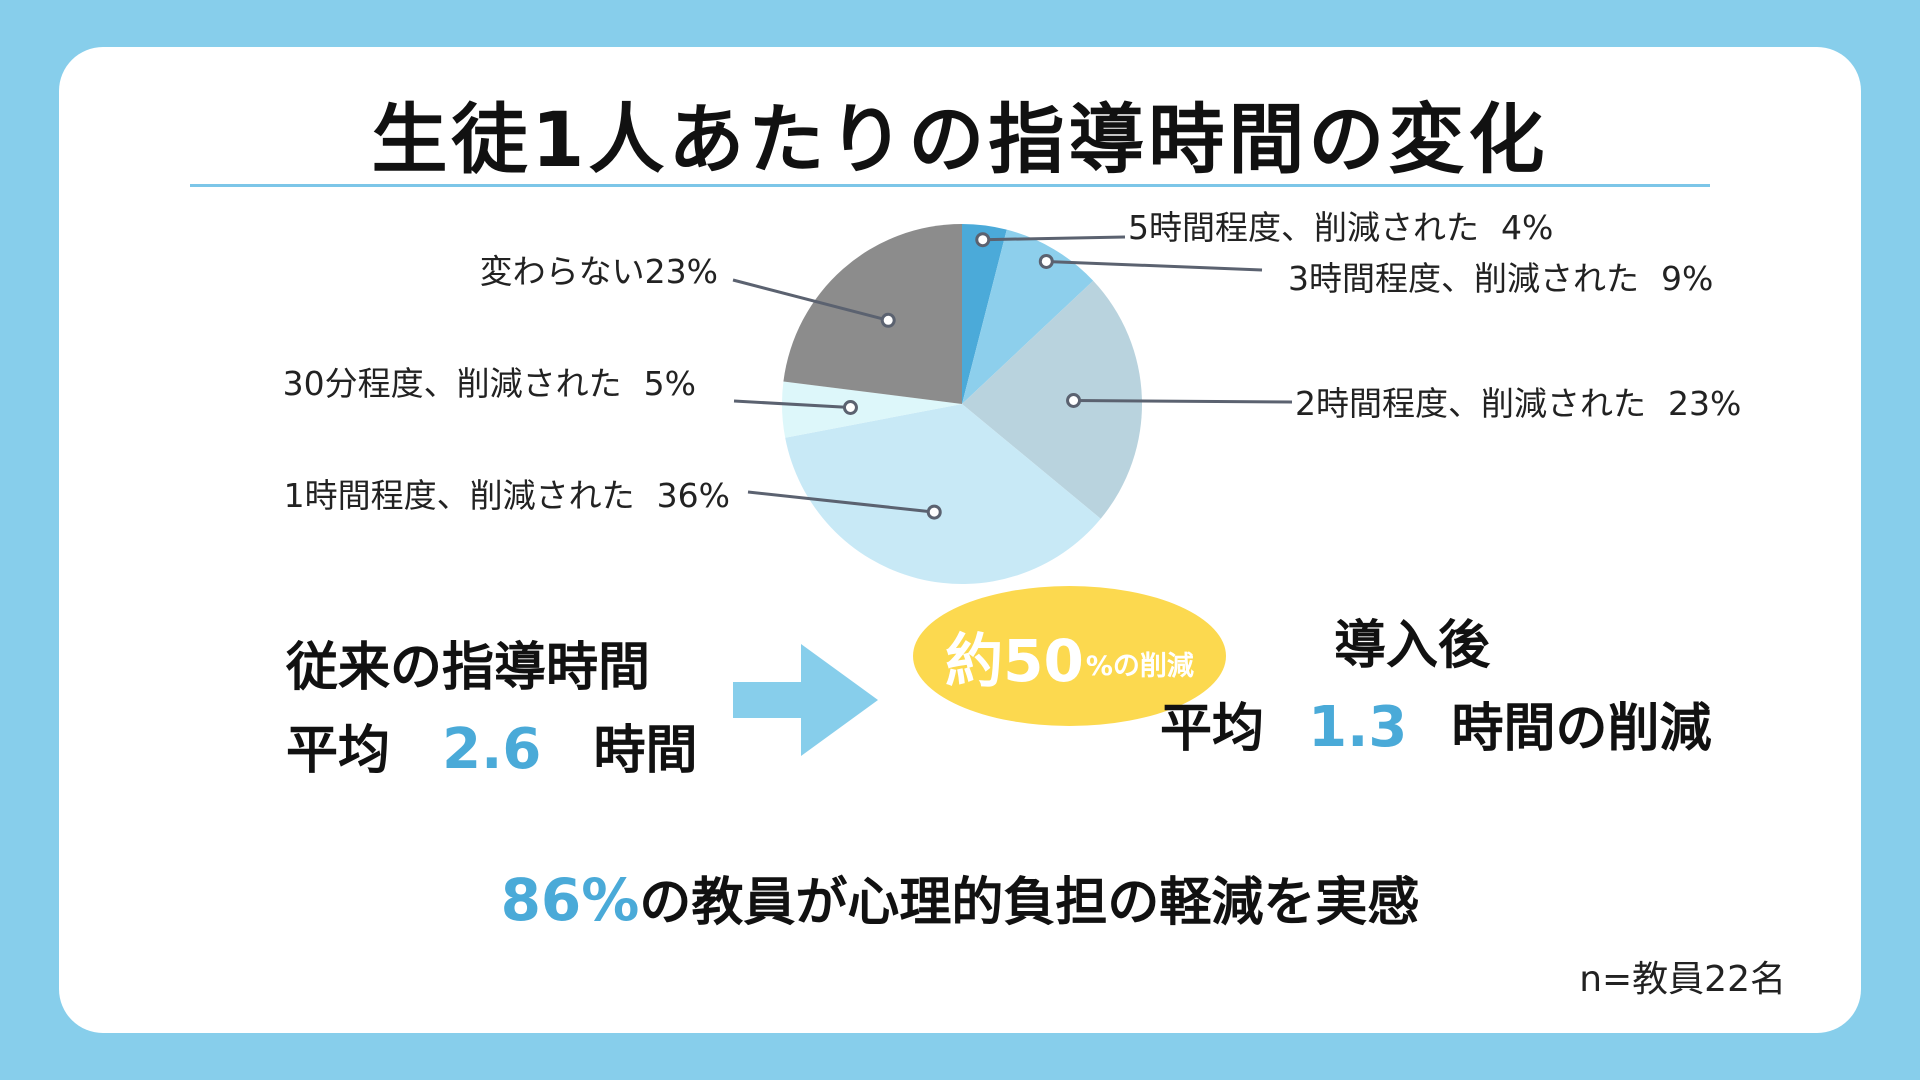 This screenshot has height=1080, width=1920. What do you see at coordinates (1074, 400) in the screenshot?
I see `leader-dot-2h` at bounding box center [1074, 400].